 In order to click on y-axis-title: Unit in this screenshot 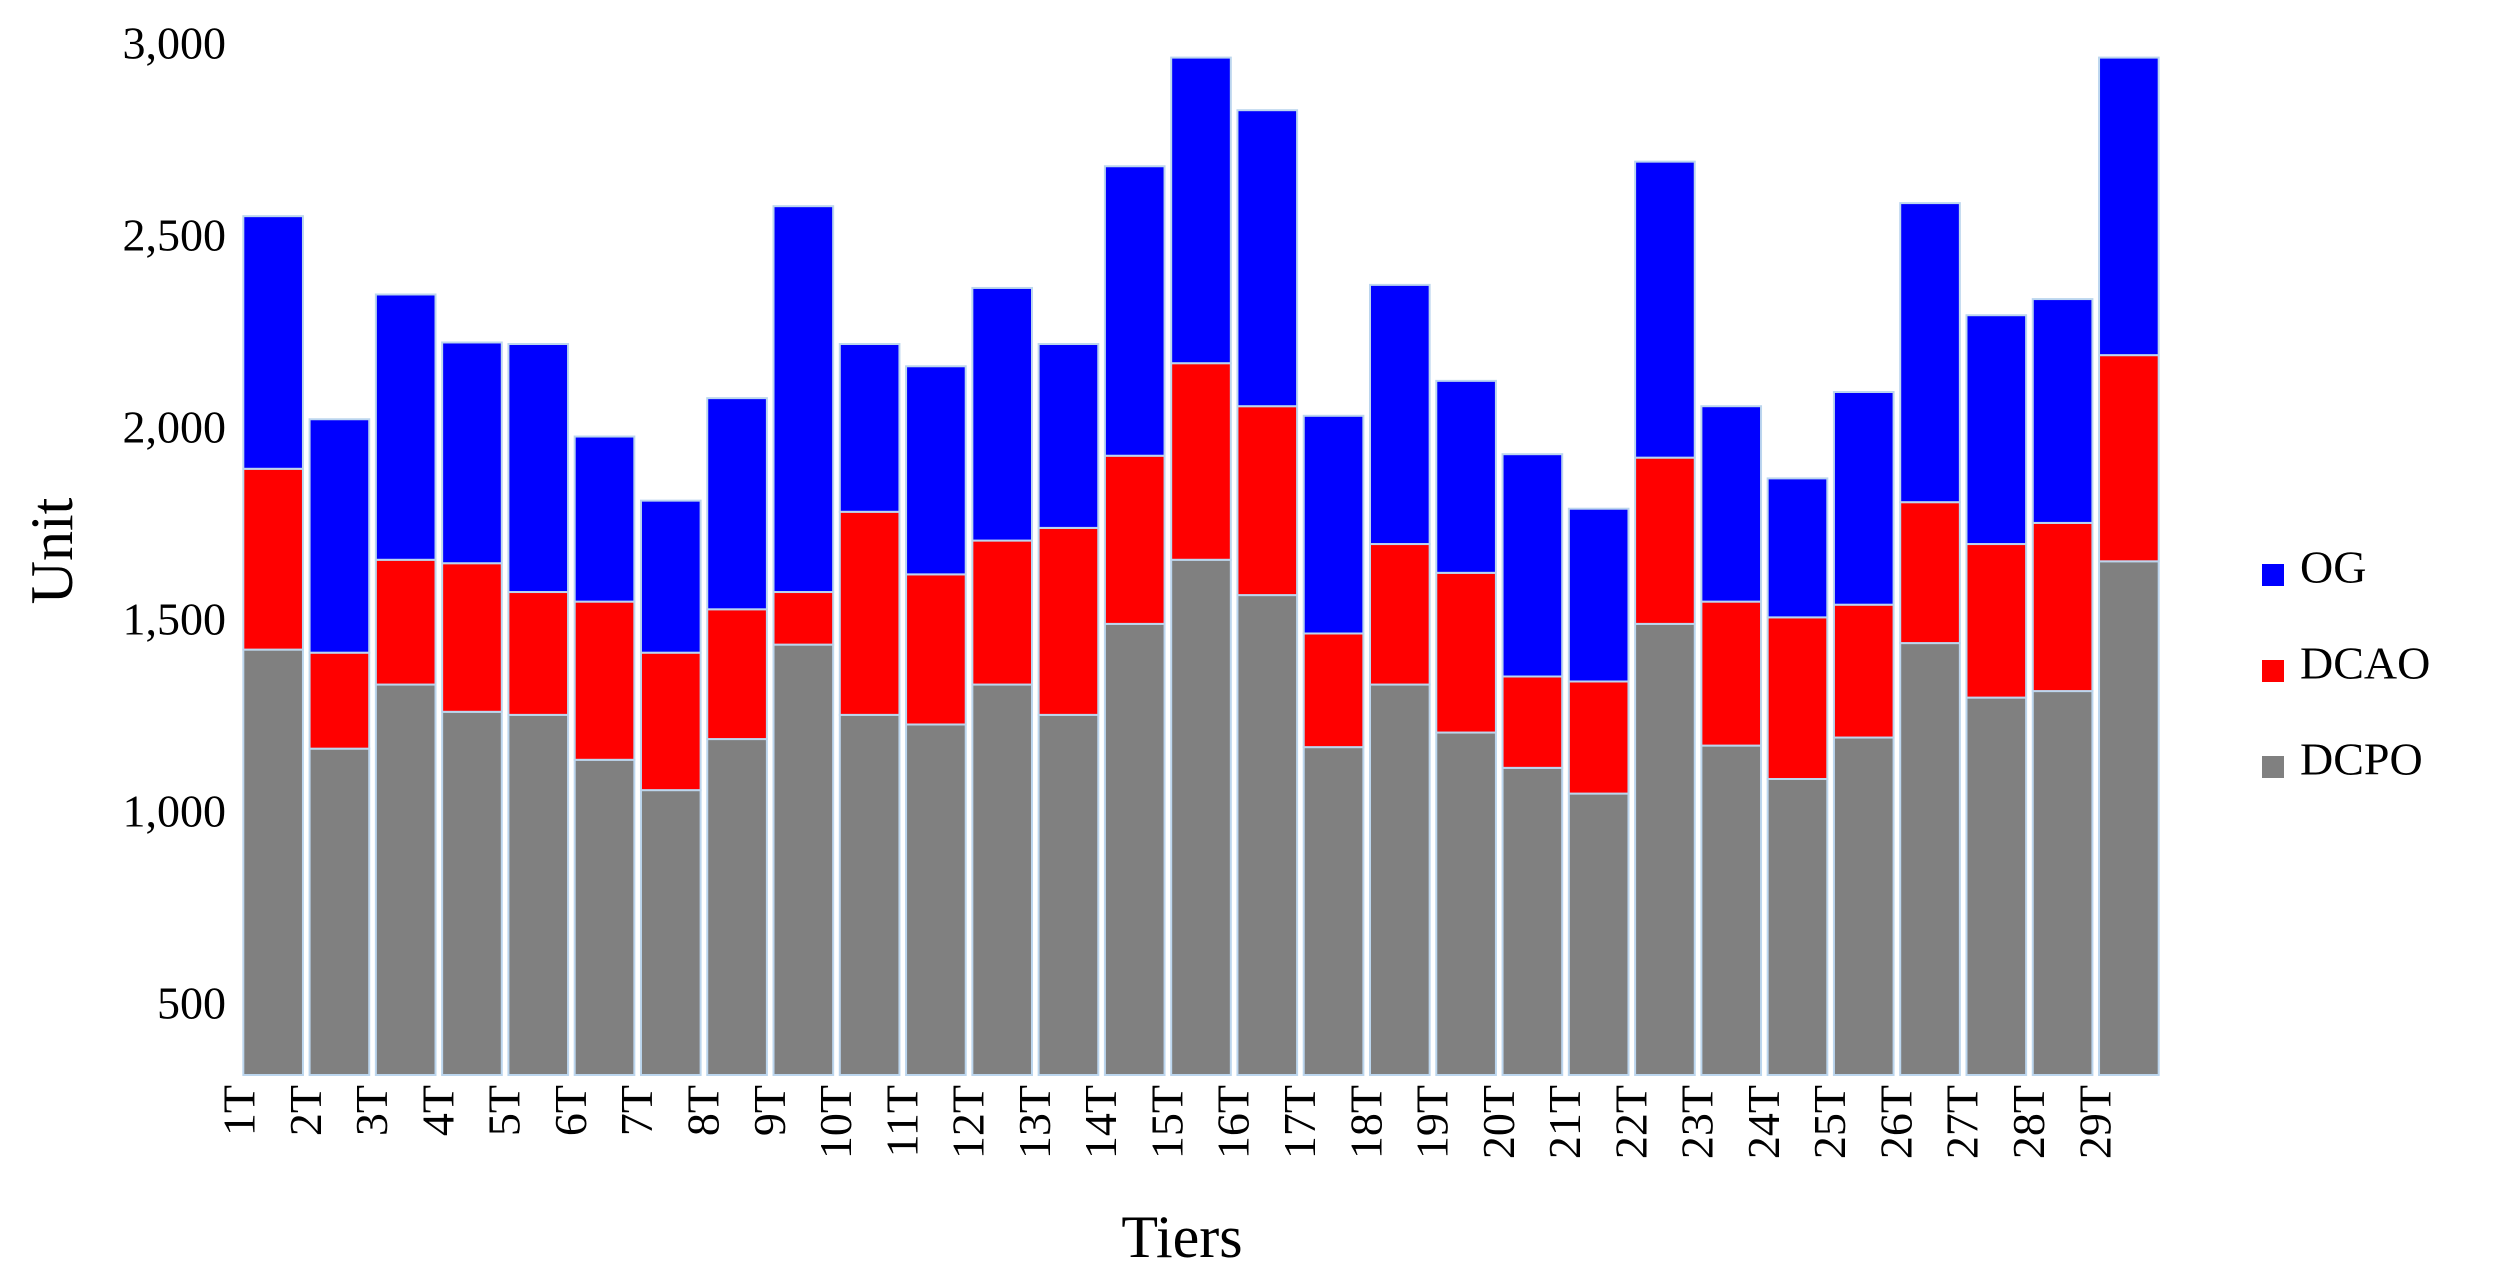, I will do `click(52, 550)`.